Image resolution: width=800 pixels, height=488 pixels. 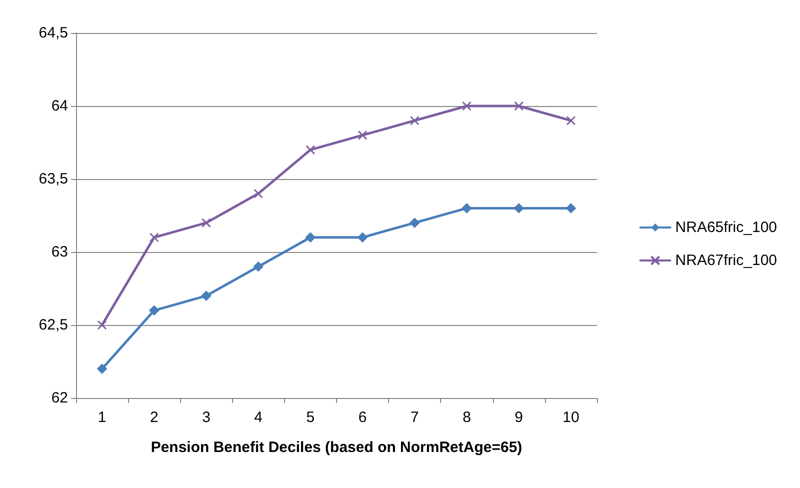 I want to click on x-tick-label: 1, so click(x=102, y=417).